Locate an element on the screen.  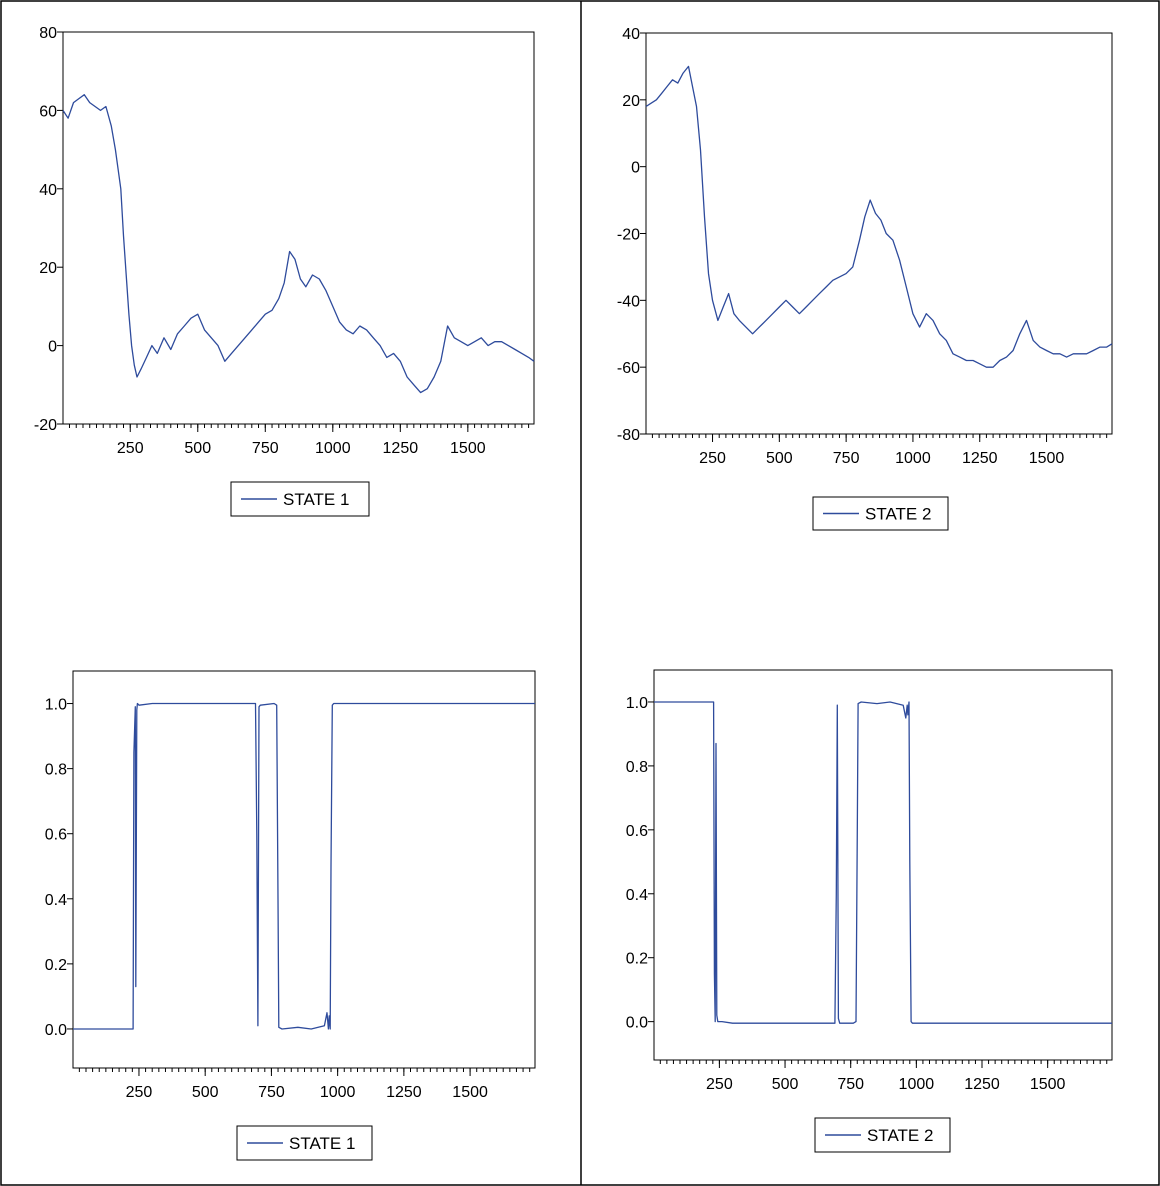
y-tick-label: -60 is located at coordinates (628, 368).